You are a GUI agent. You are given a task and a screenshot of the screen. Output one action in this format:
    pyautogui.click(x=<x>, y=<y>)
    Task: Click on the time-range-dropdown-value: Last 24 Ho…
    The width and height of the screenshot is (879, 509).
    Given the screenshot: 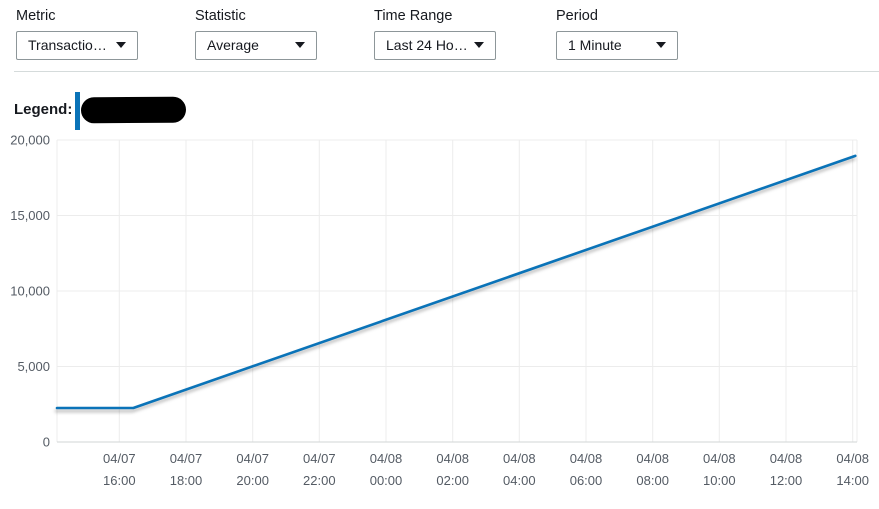 What is the action you would take?
    pyautogui.click(x=427, y=45)
    